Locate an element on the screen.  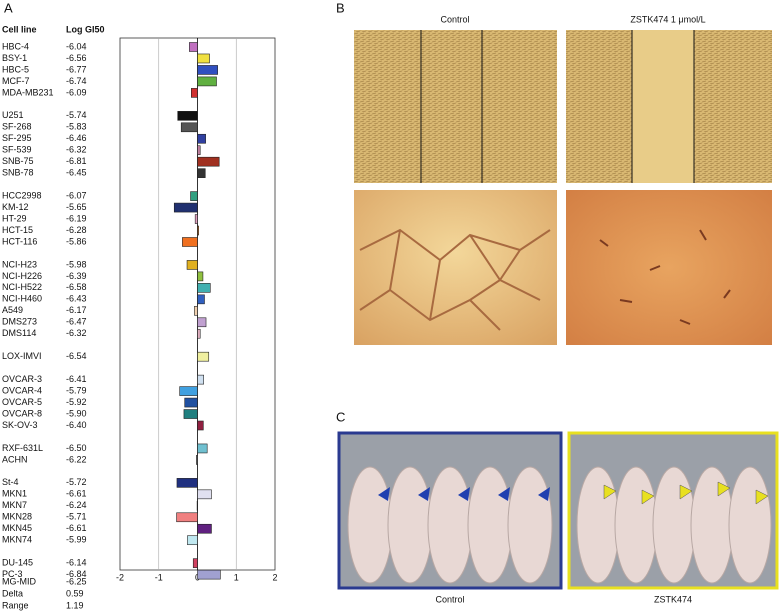
cell-line: NCI-H522 is located at coordinates (22, 287).